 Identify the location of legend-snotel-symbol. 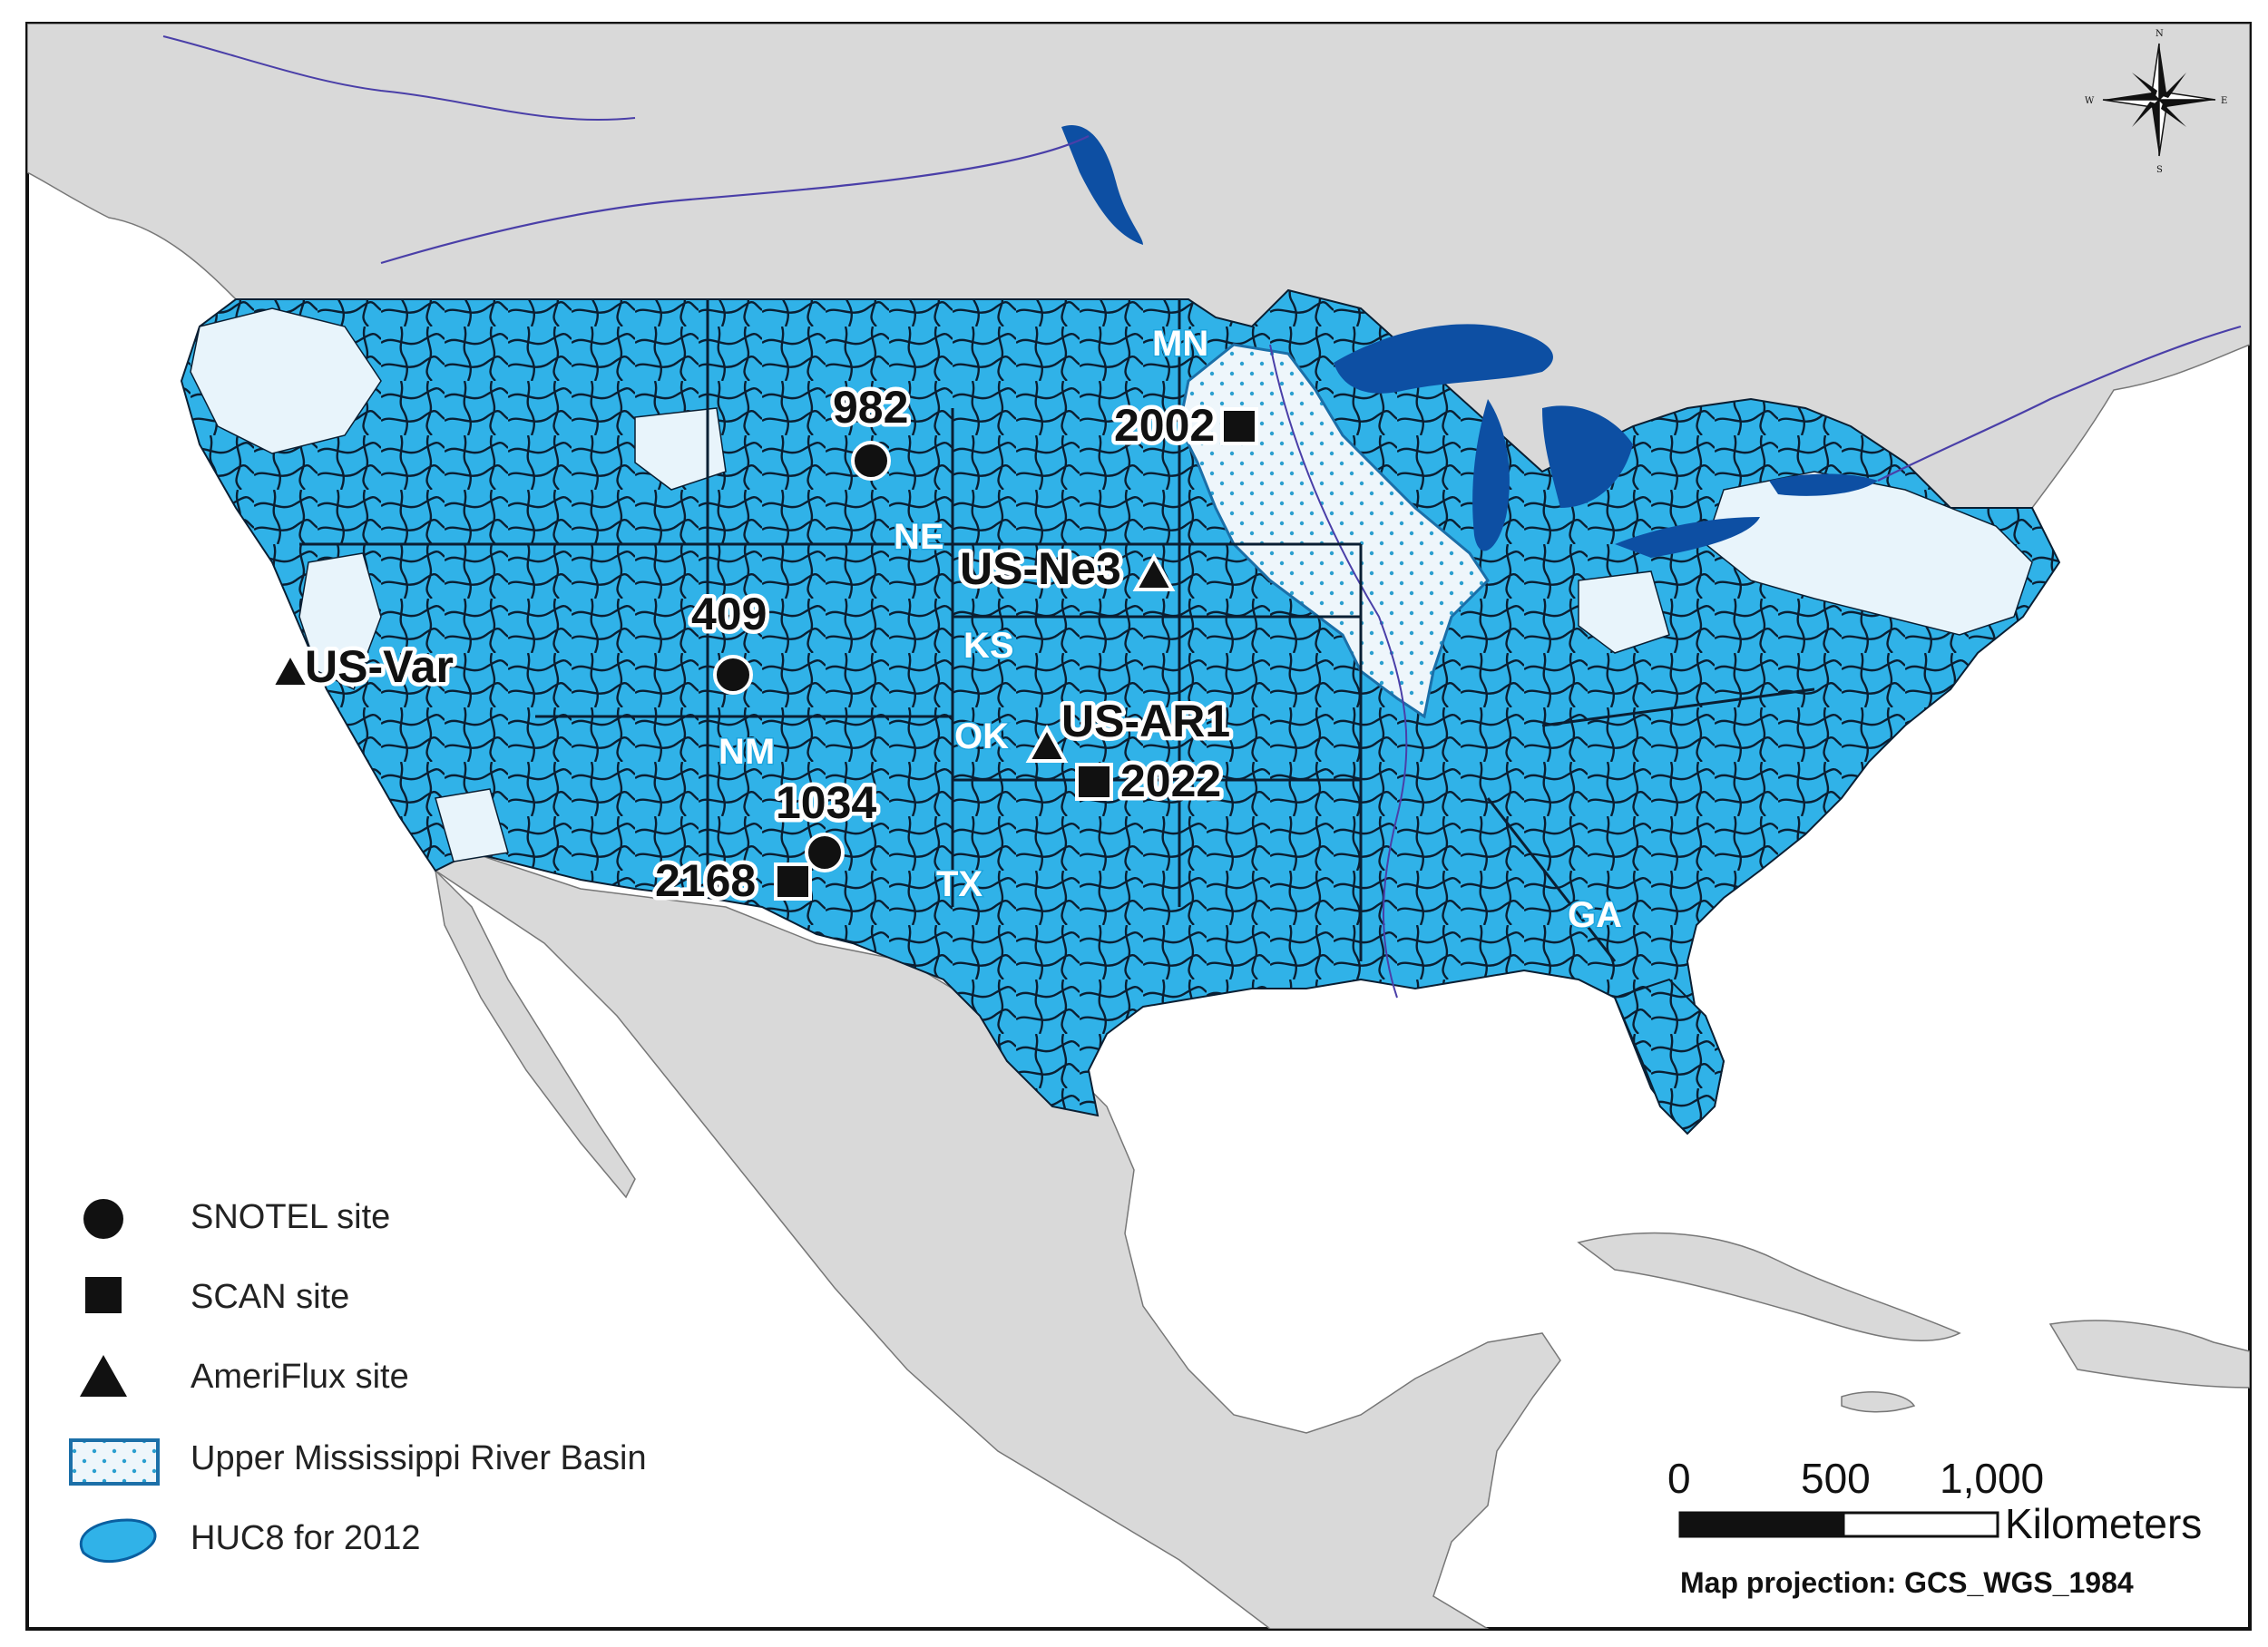
(103, 1219).